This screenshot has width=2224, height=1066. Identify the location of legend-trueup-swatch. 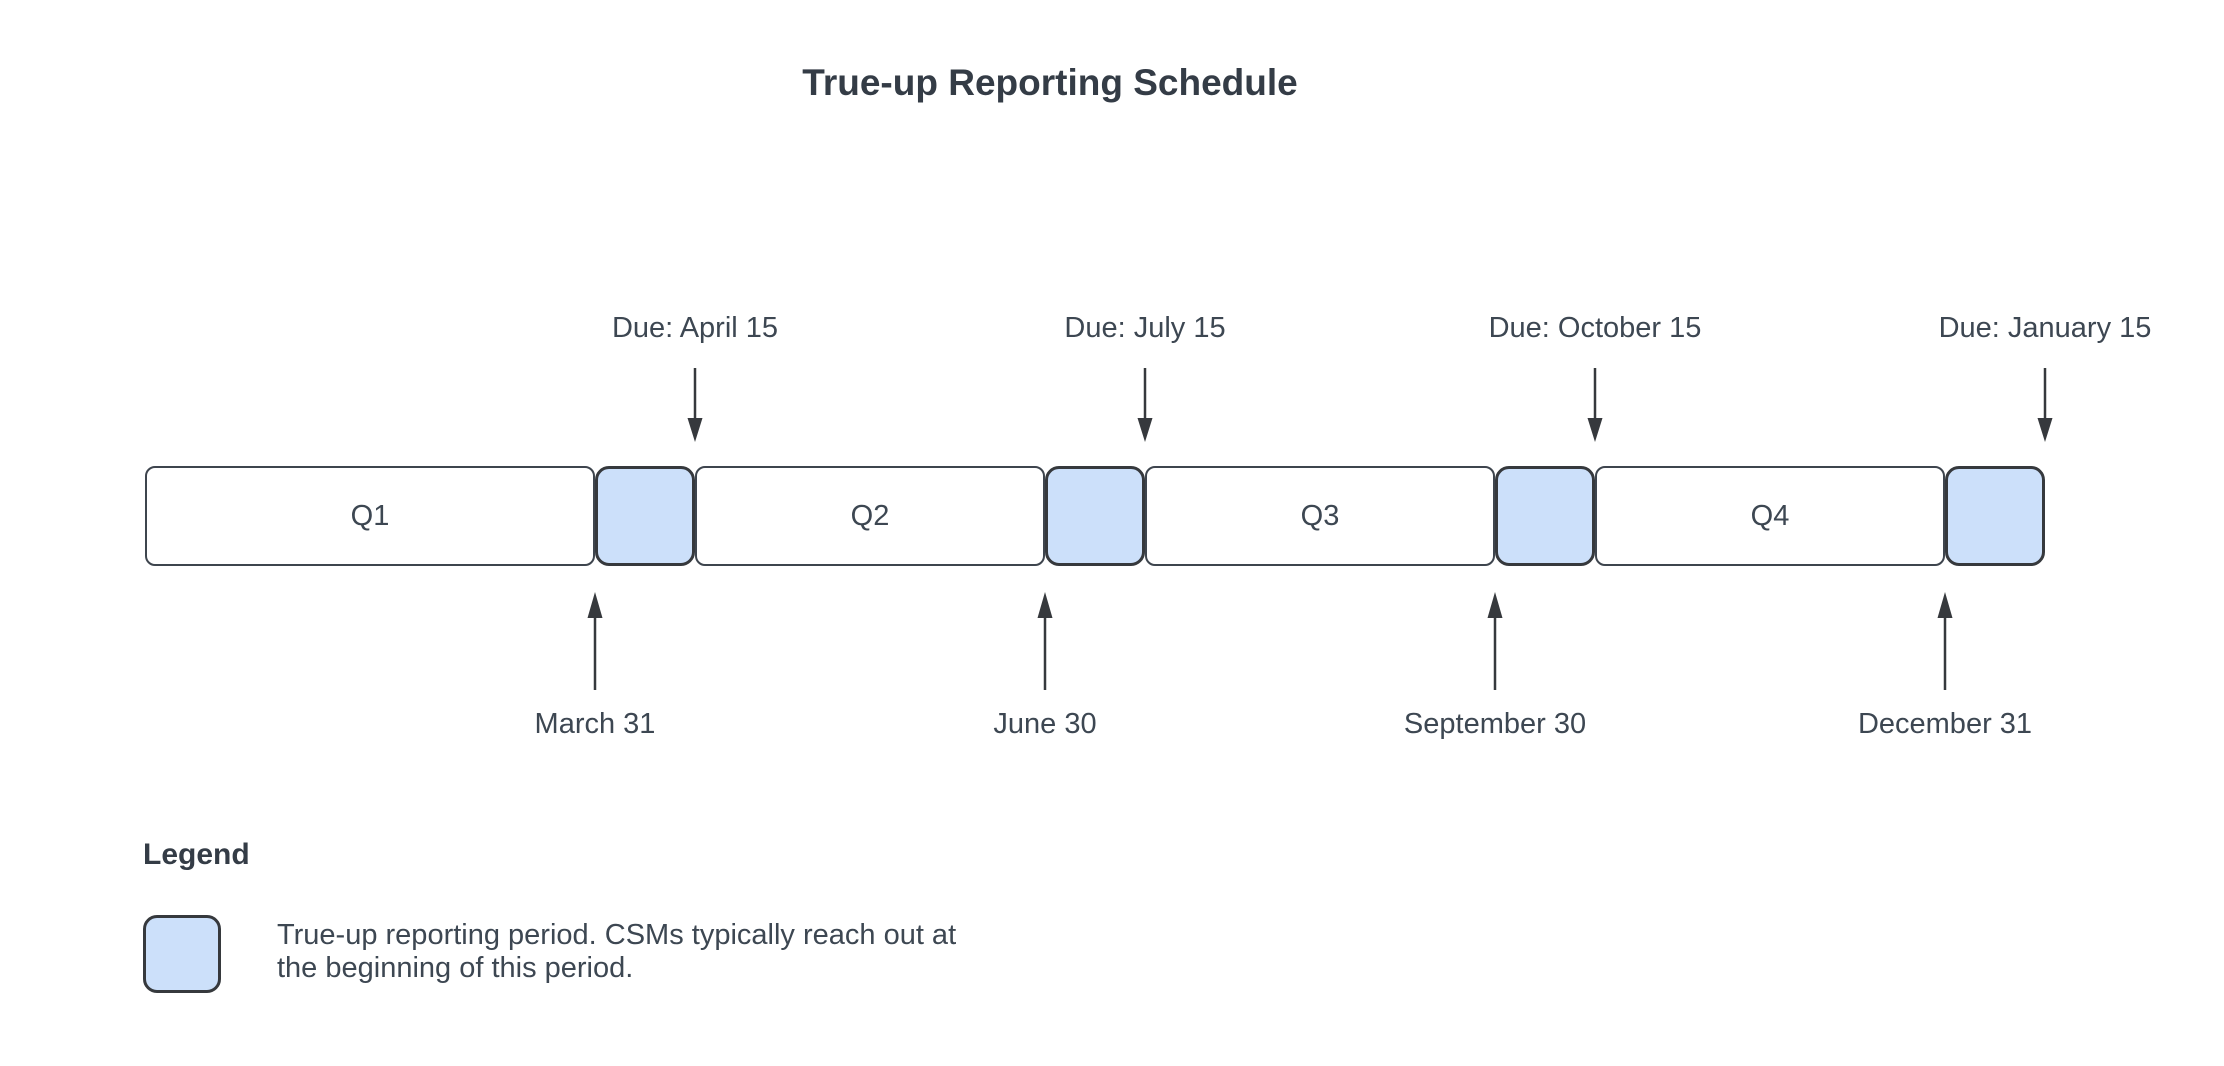
(182, 954).